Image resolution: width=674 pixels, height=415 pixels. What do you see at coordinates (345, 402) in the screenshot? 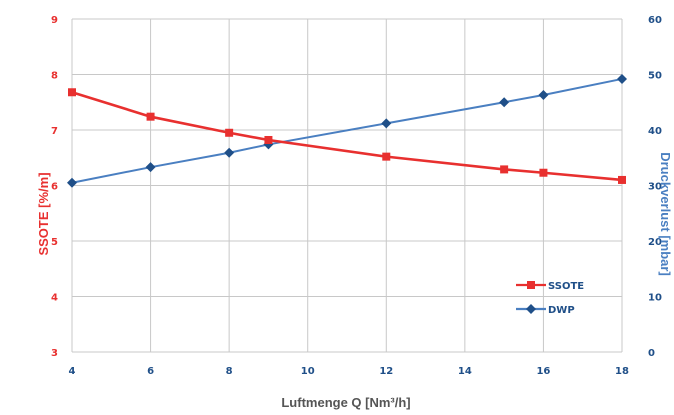
I see `x-axis-title: Luftmenge Q [Nm³/h]` at bounding box center [345, 402].